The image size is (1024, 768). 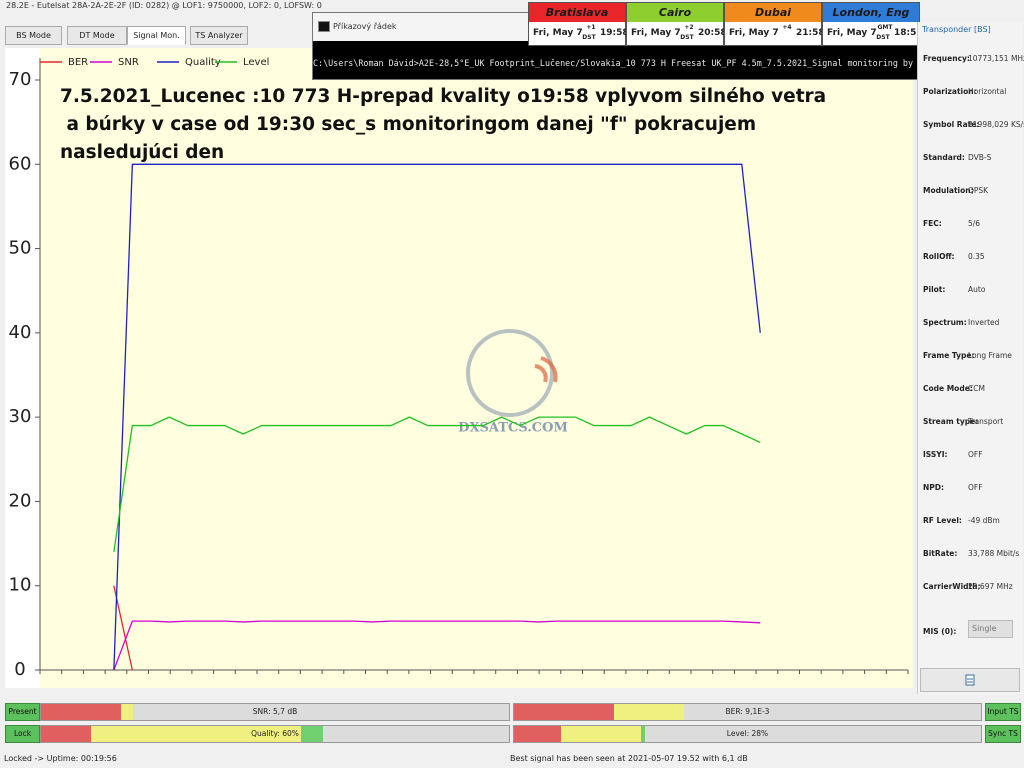 I want to click on field-value: 10773,151 MHz, so click(x=996, y=58).